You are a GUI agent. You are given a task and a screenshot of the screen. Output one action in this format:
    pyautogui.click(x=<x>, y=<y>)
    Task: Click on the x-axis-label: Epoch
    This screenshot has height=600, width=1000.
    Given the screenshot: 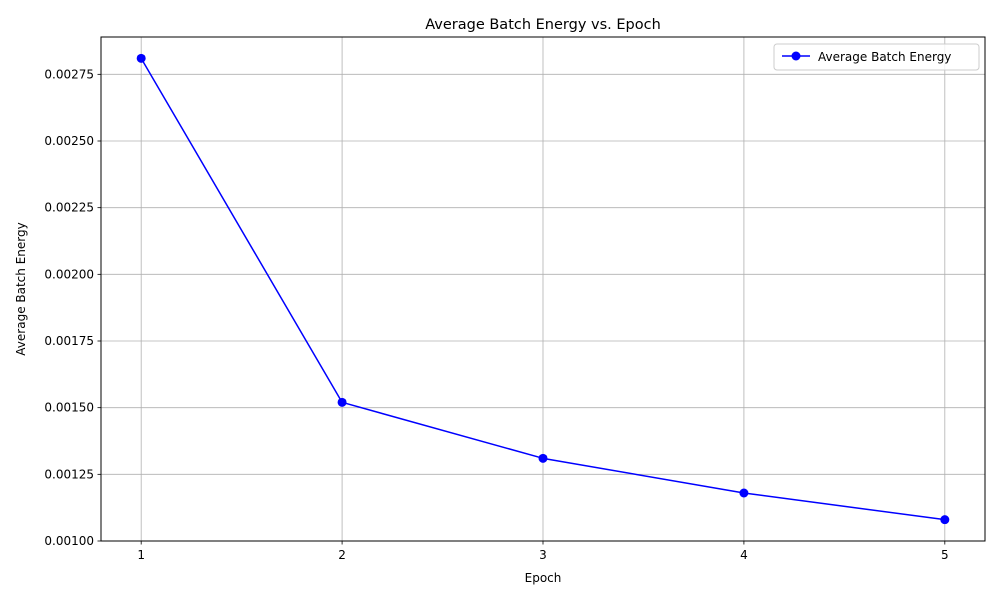 What is the action you would take?
    pyautogui.click(x=543, y=578)
    